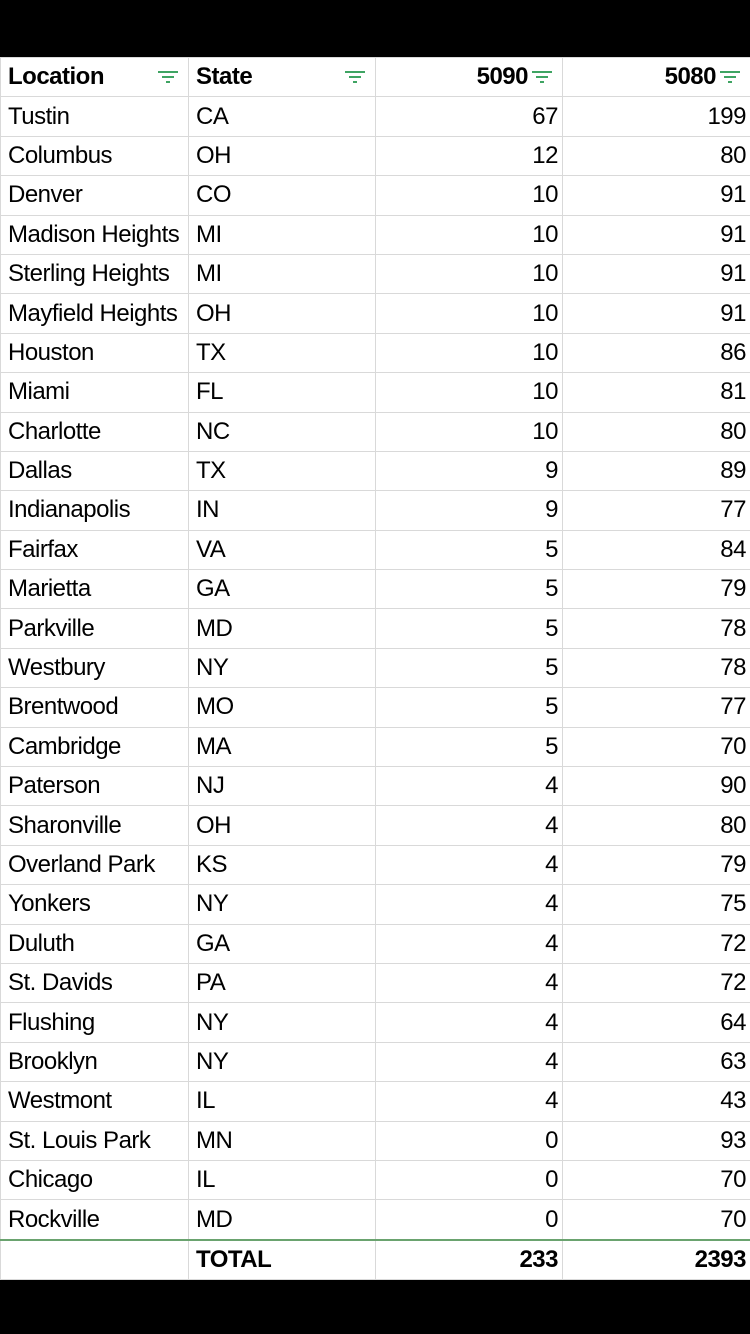 The image size is (750, 1334). What do you see at coordinates (94, 786) in the screenshot?
I see `location-cell: Paterson` at bounding box center [94, 786].